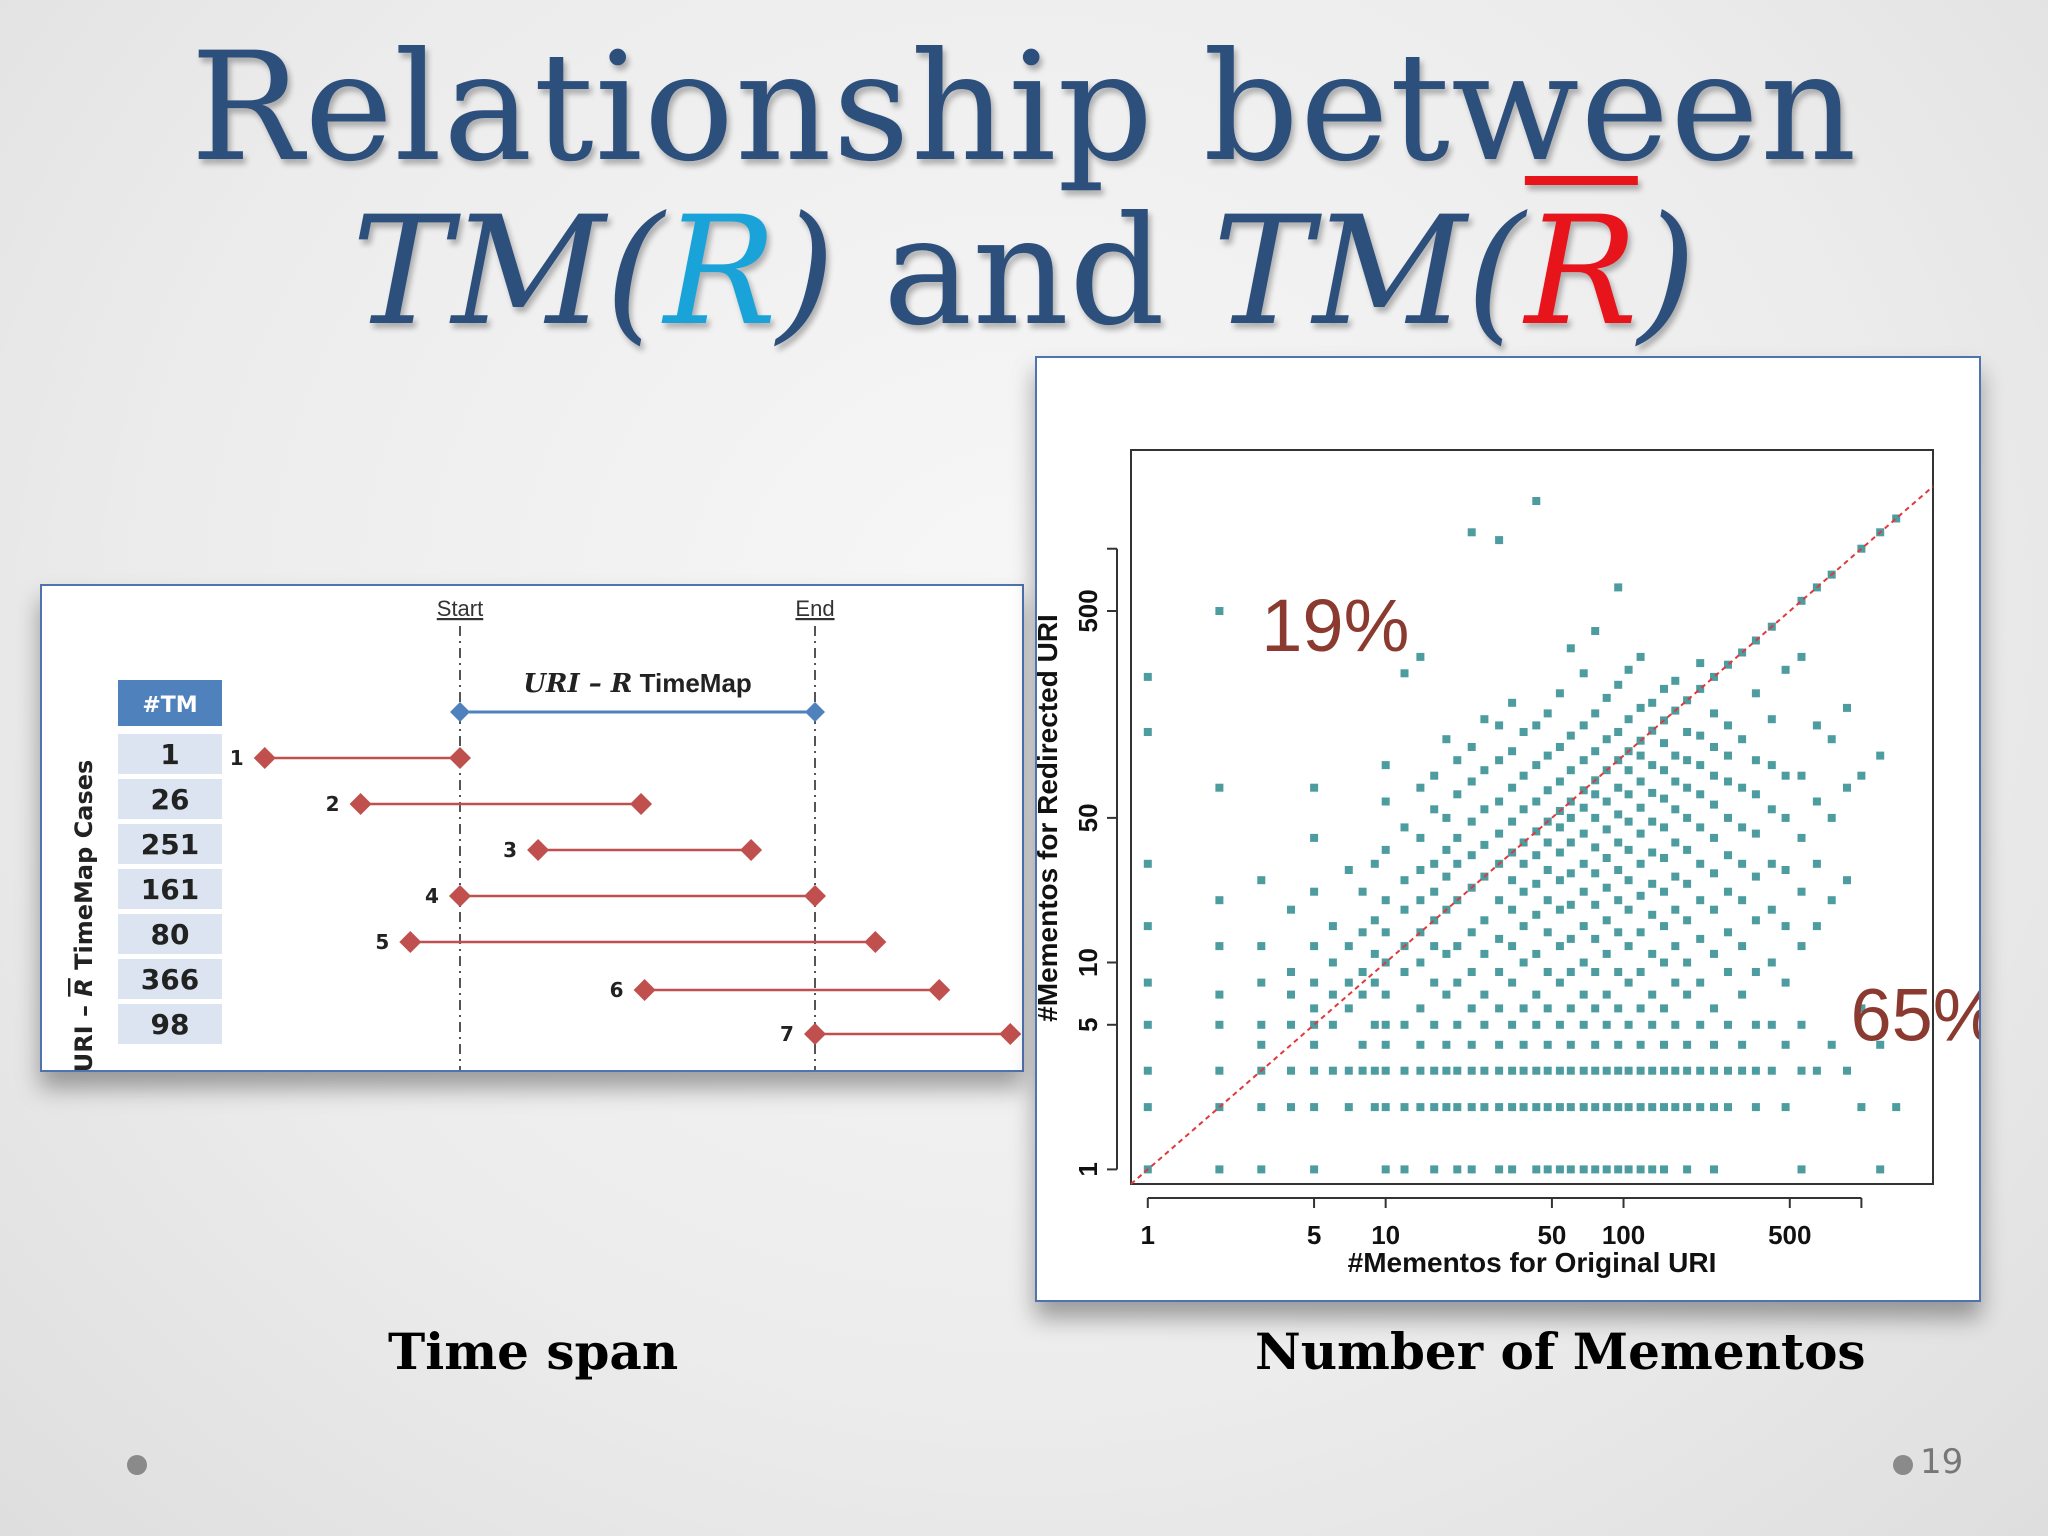  I want to click on caption-time-span: Time span, so click(533, 1351).